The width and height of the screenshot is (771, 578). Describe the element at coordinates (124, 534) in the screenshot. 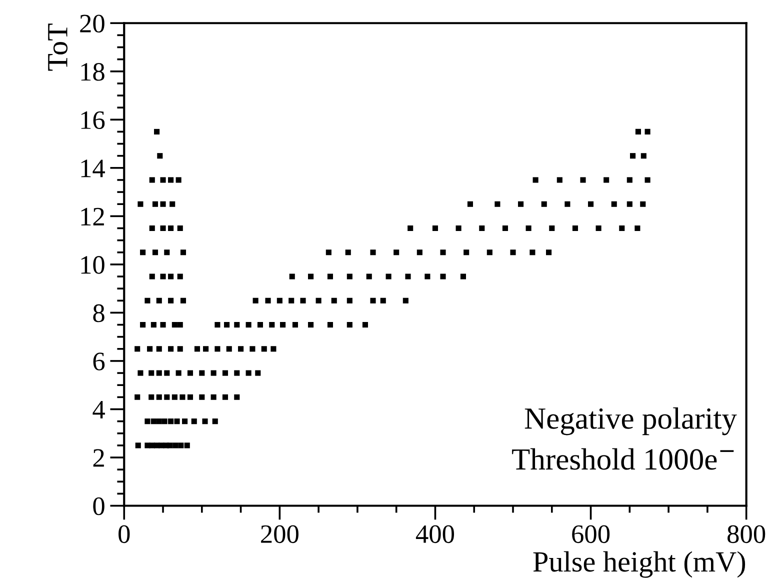

I see `x-tick-label: 0` at that location.